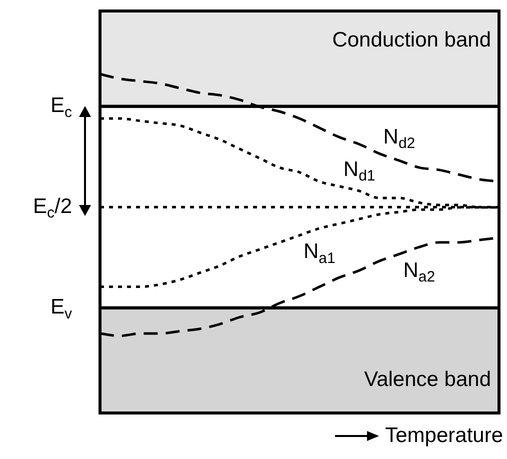 The width and height of the screenshot is (507, 459). I want to click on x-axis-title: Temperature, so click(444, 436).